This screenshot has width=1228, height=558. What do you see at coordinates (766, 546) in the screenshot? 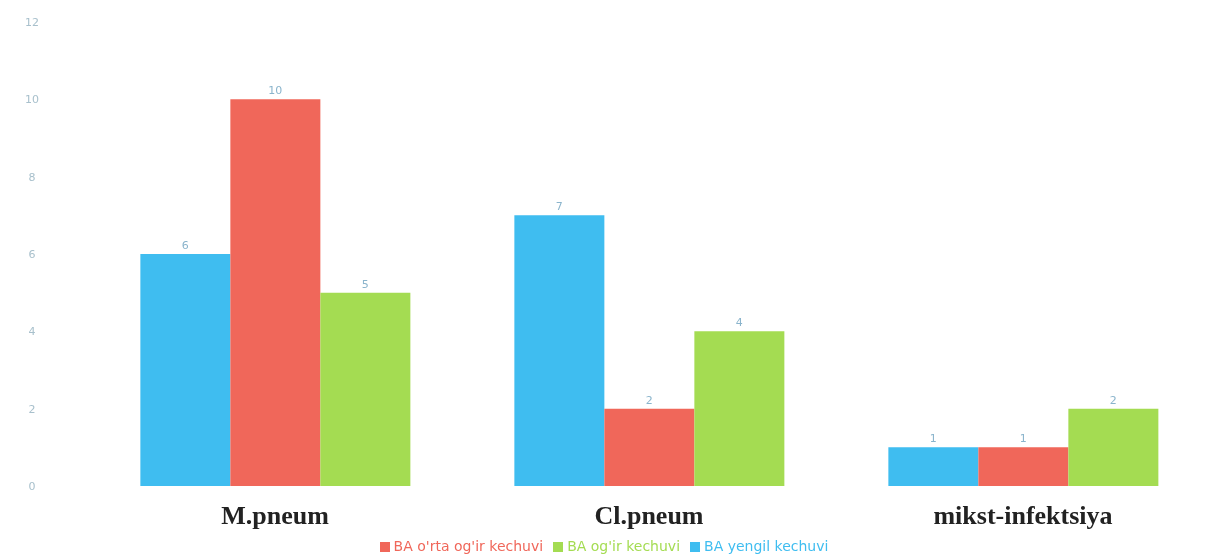
I see `legend-label: BA yengil kechuvi` at bounding box center [766, 546].